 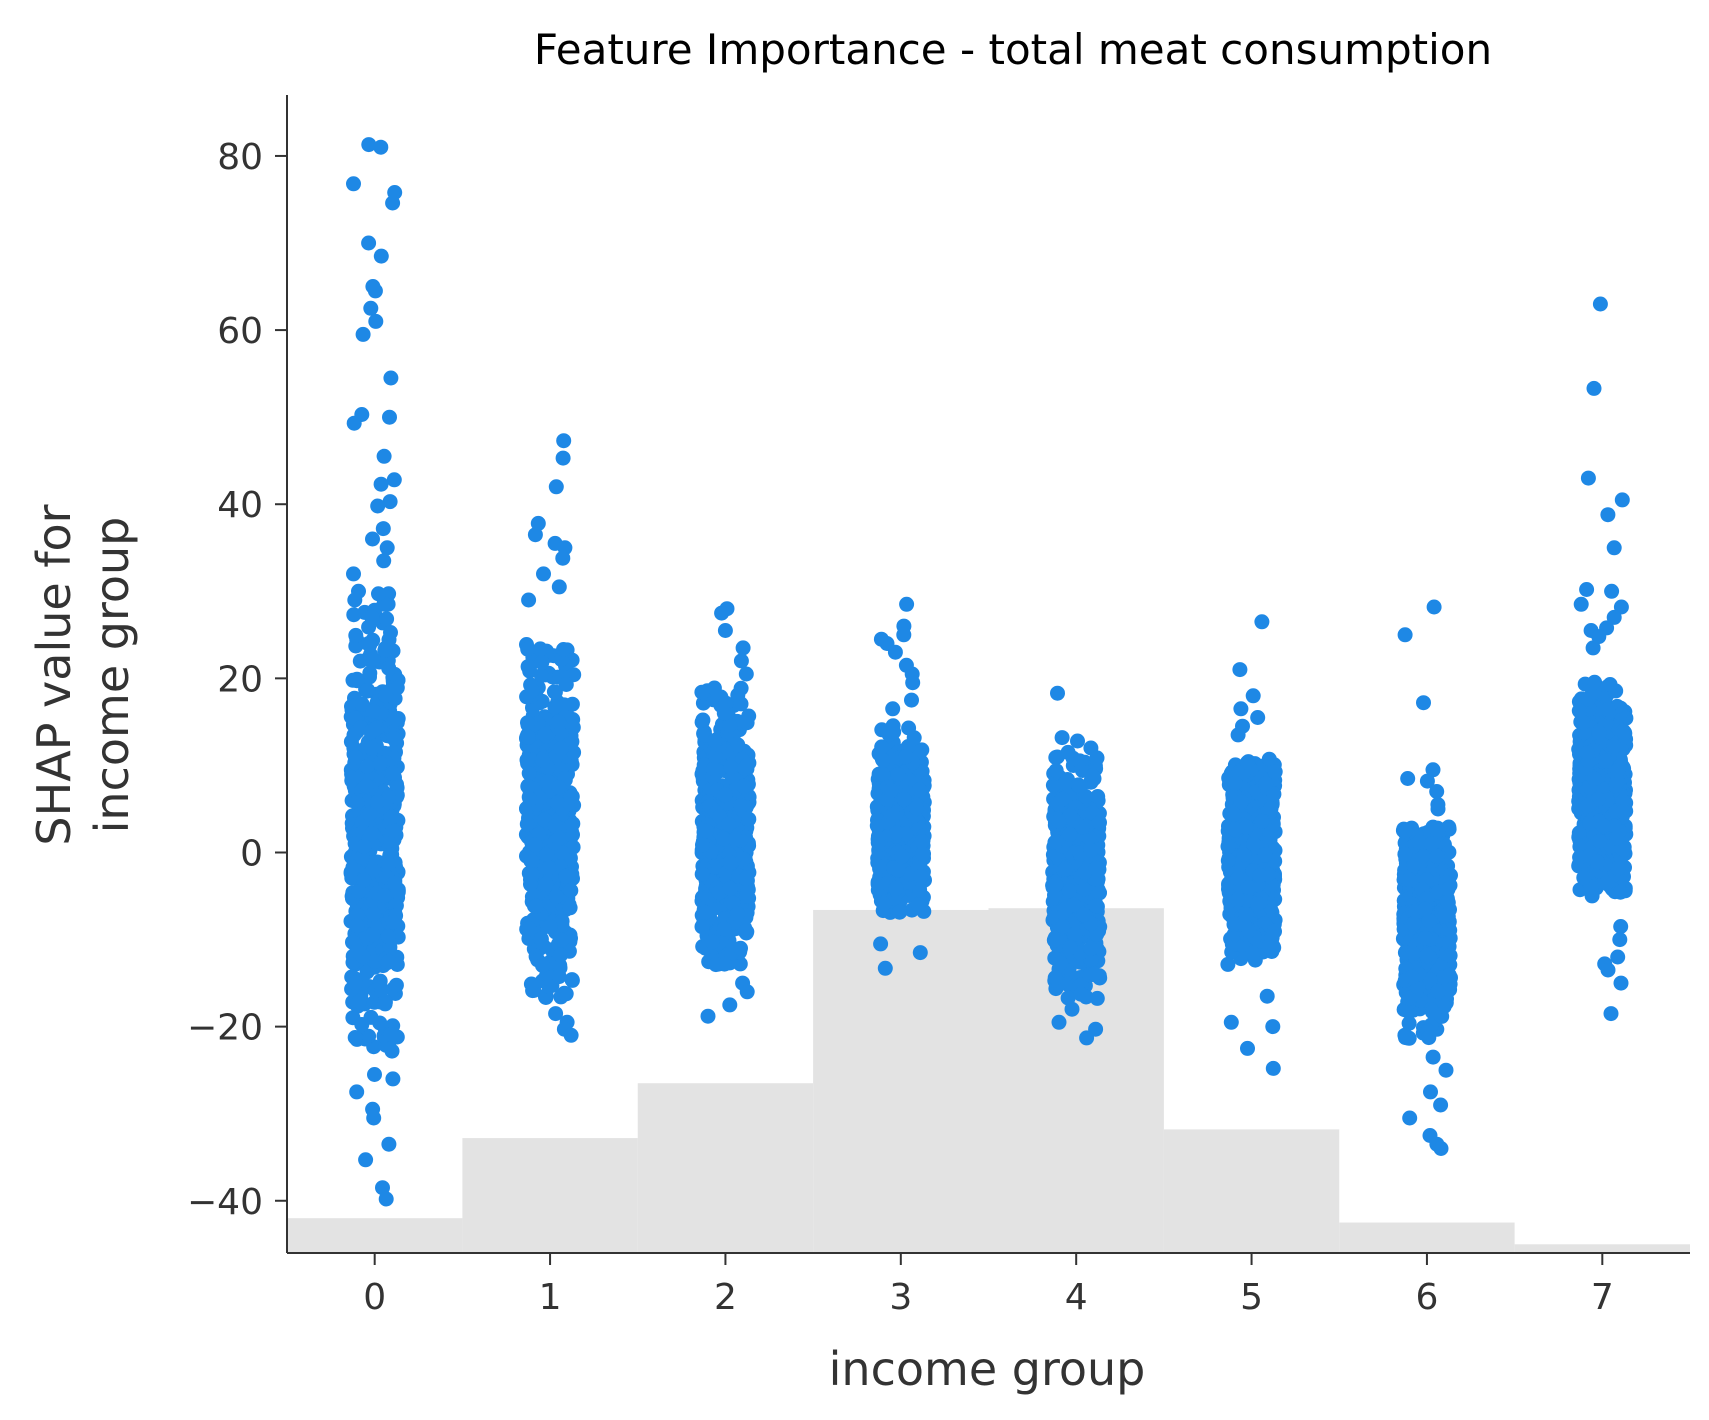 I want to click on x-tick-label: 7, so click(x=1602, y=1297).